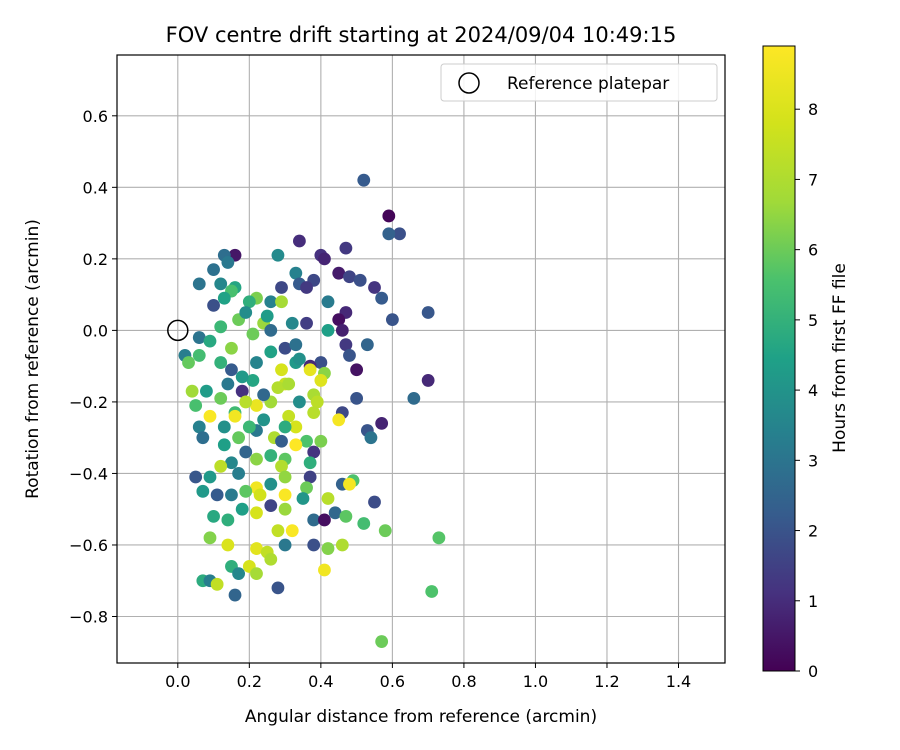 Image resolution: width=900 pixels, height=750 pixels. I want to click on x-tick-label: 1.4, so click(678, 681).